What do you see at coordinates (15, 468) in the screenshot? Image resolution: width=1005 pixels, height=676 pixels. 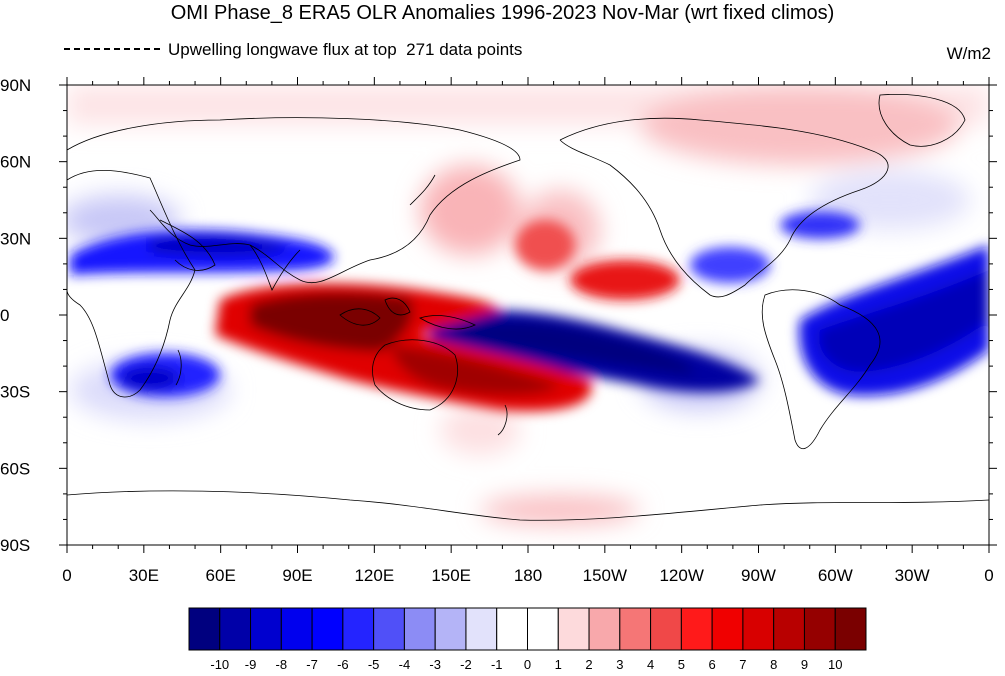 I see `latitude-tick-label: 60S` at bounding box center [15, 468].